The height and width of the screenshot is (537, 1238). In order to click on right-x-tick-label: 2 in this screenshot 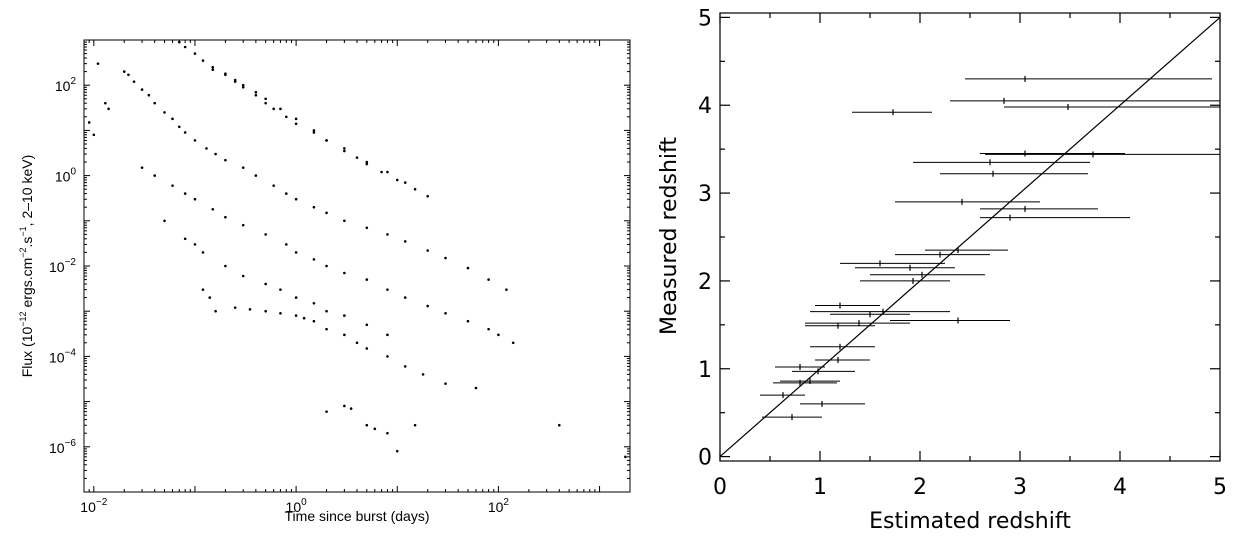, I will do `click(920, 487)`.